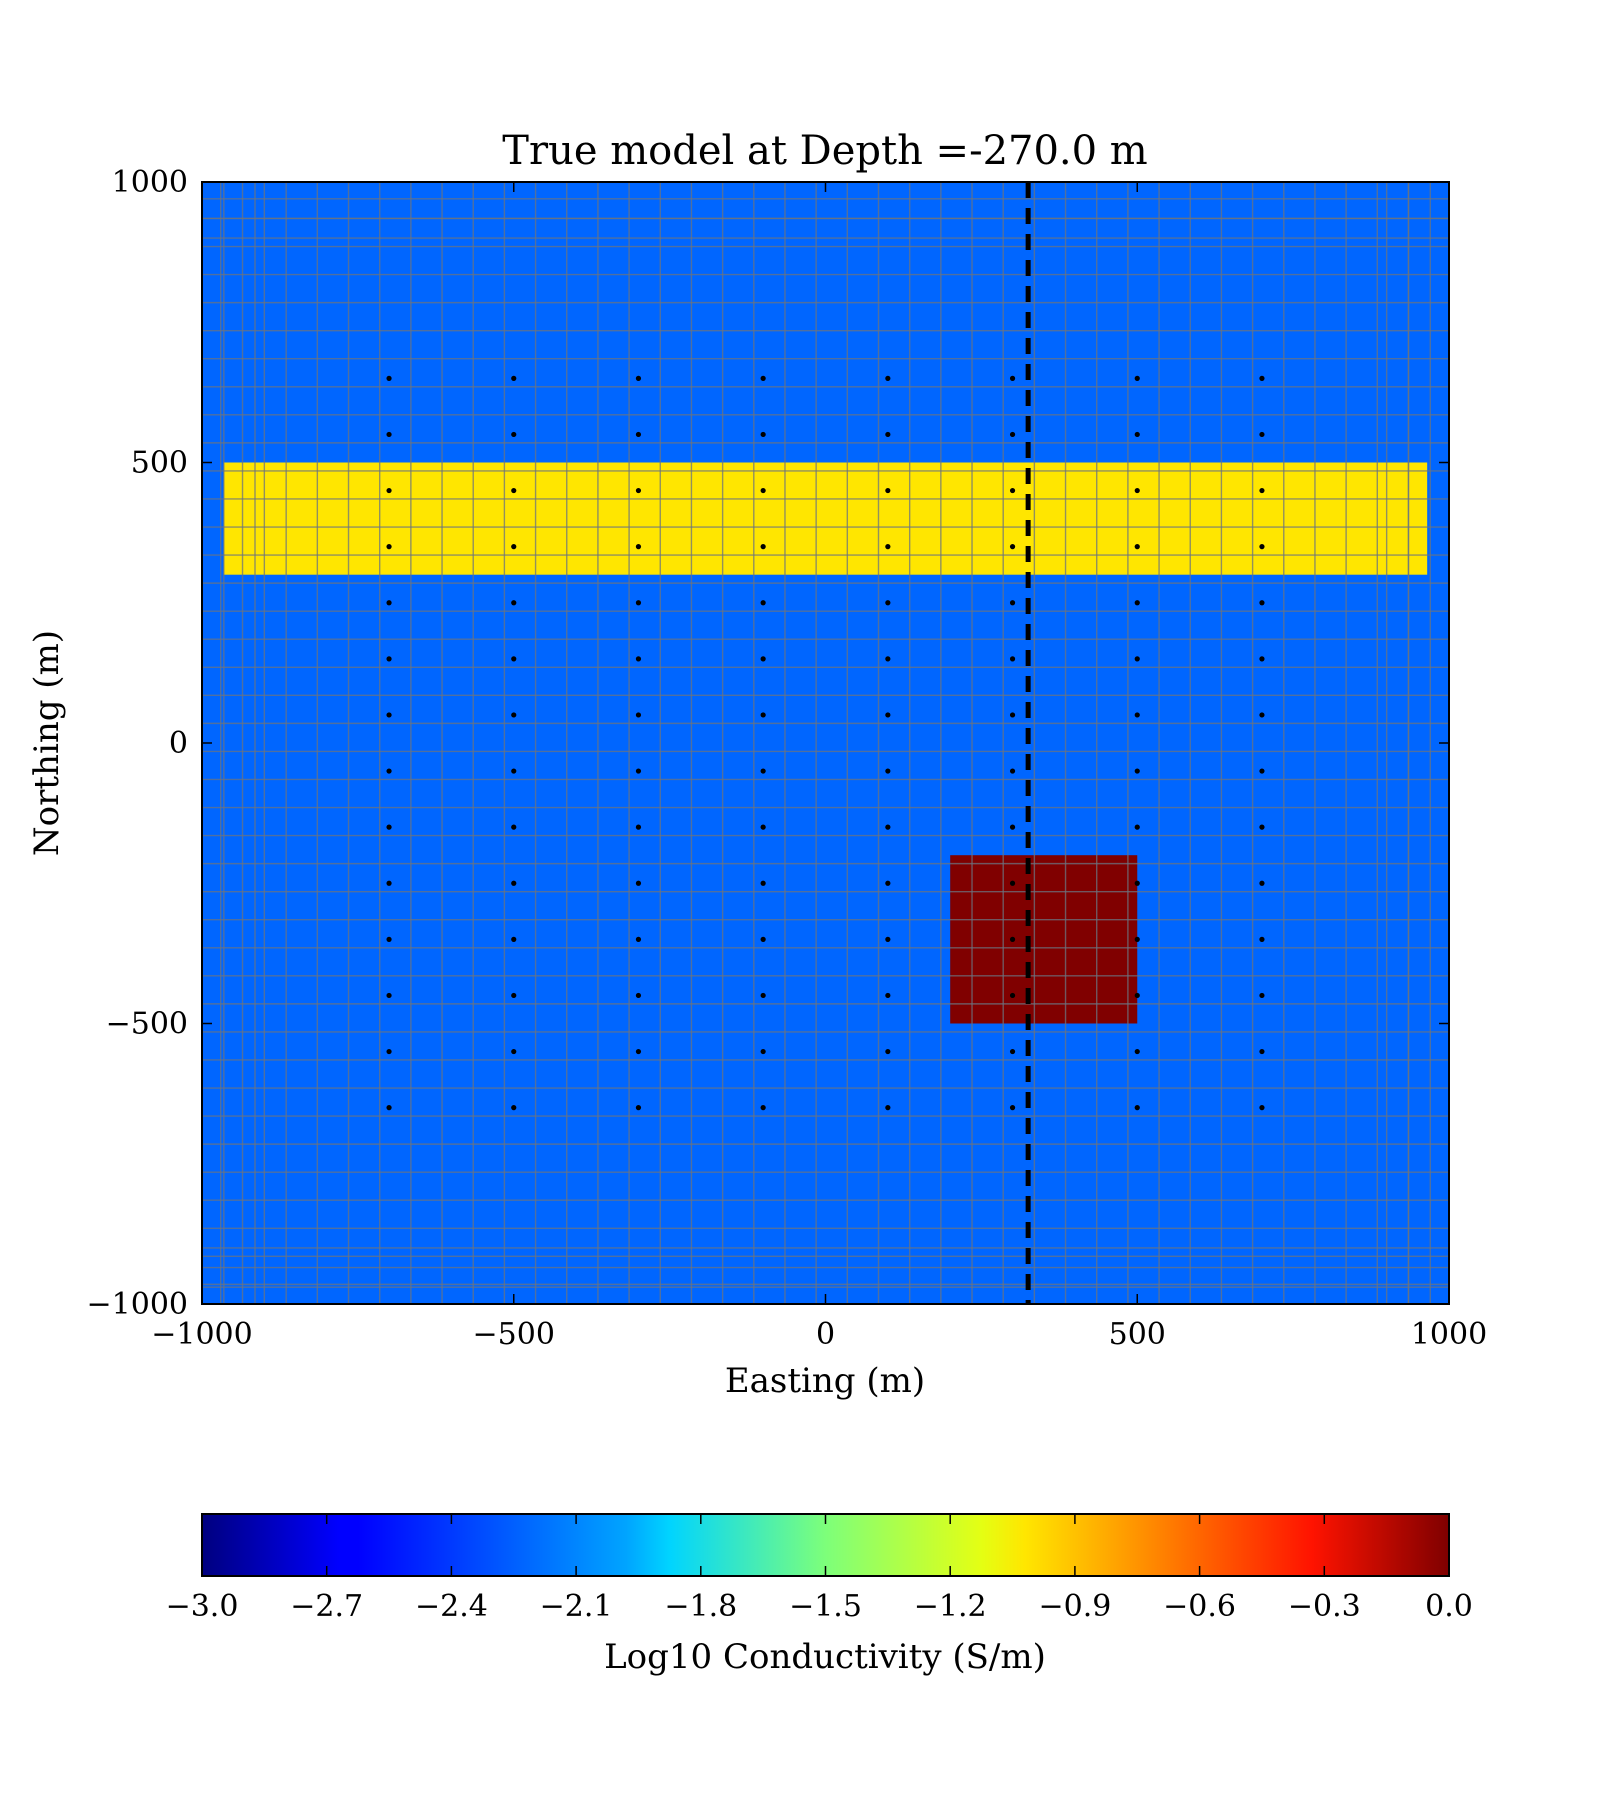  I want to click on x-tick-label: −500, so click(514, 1334).